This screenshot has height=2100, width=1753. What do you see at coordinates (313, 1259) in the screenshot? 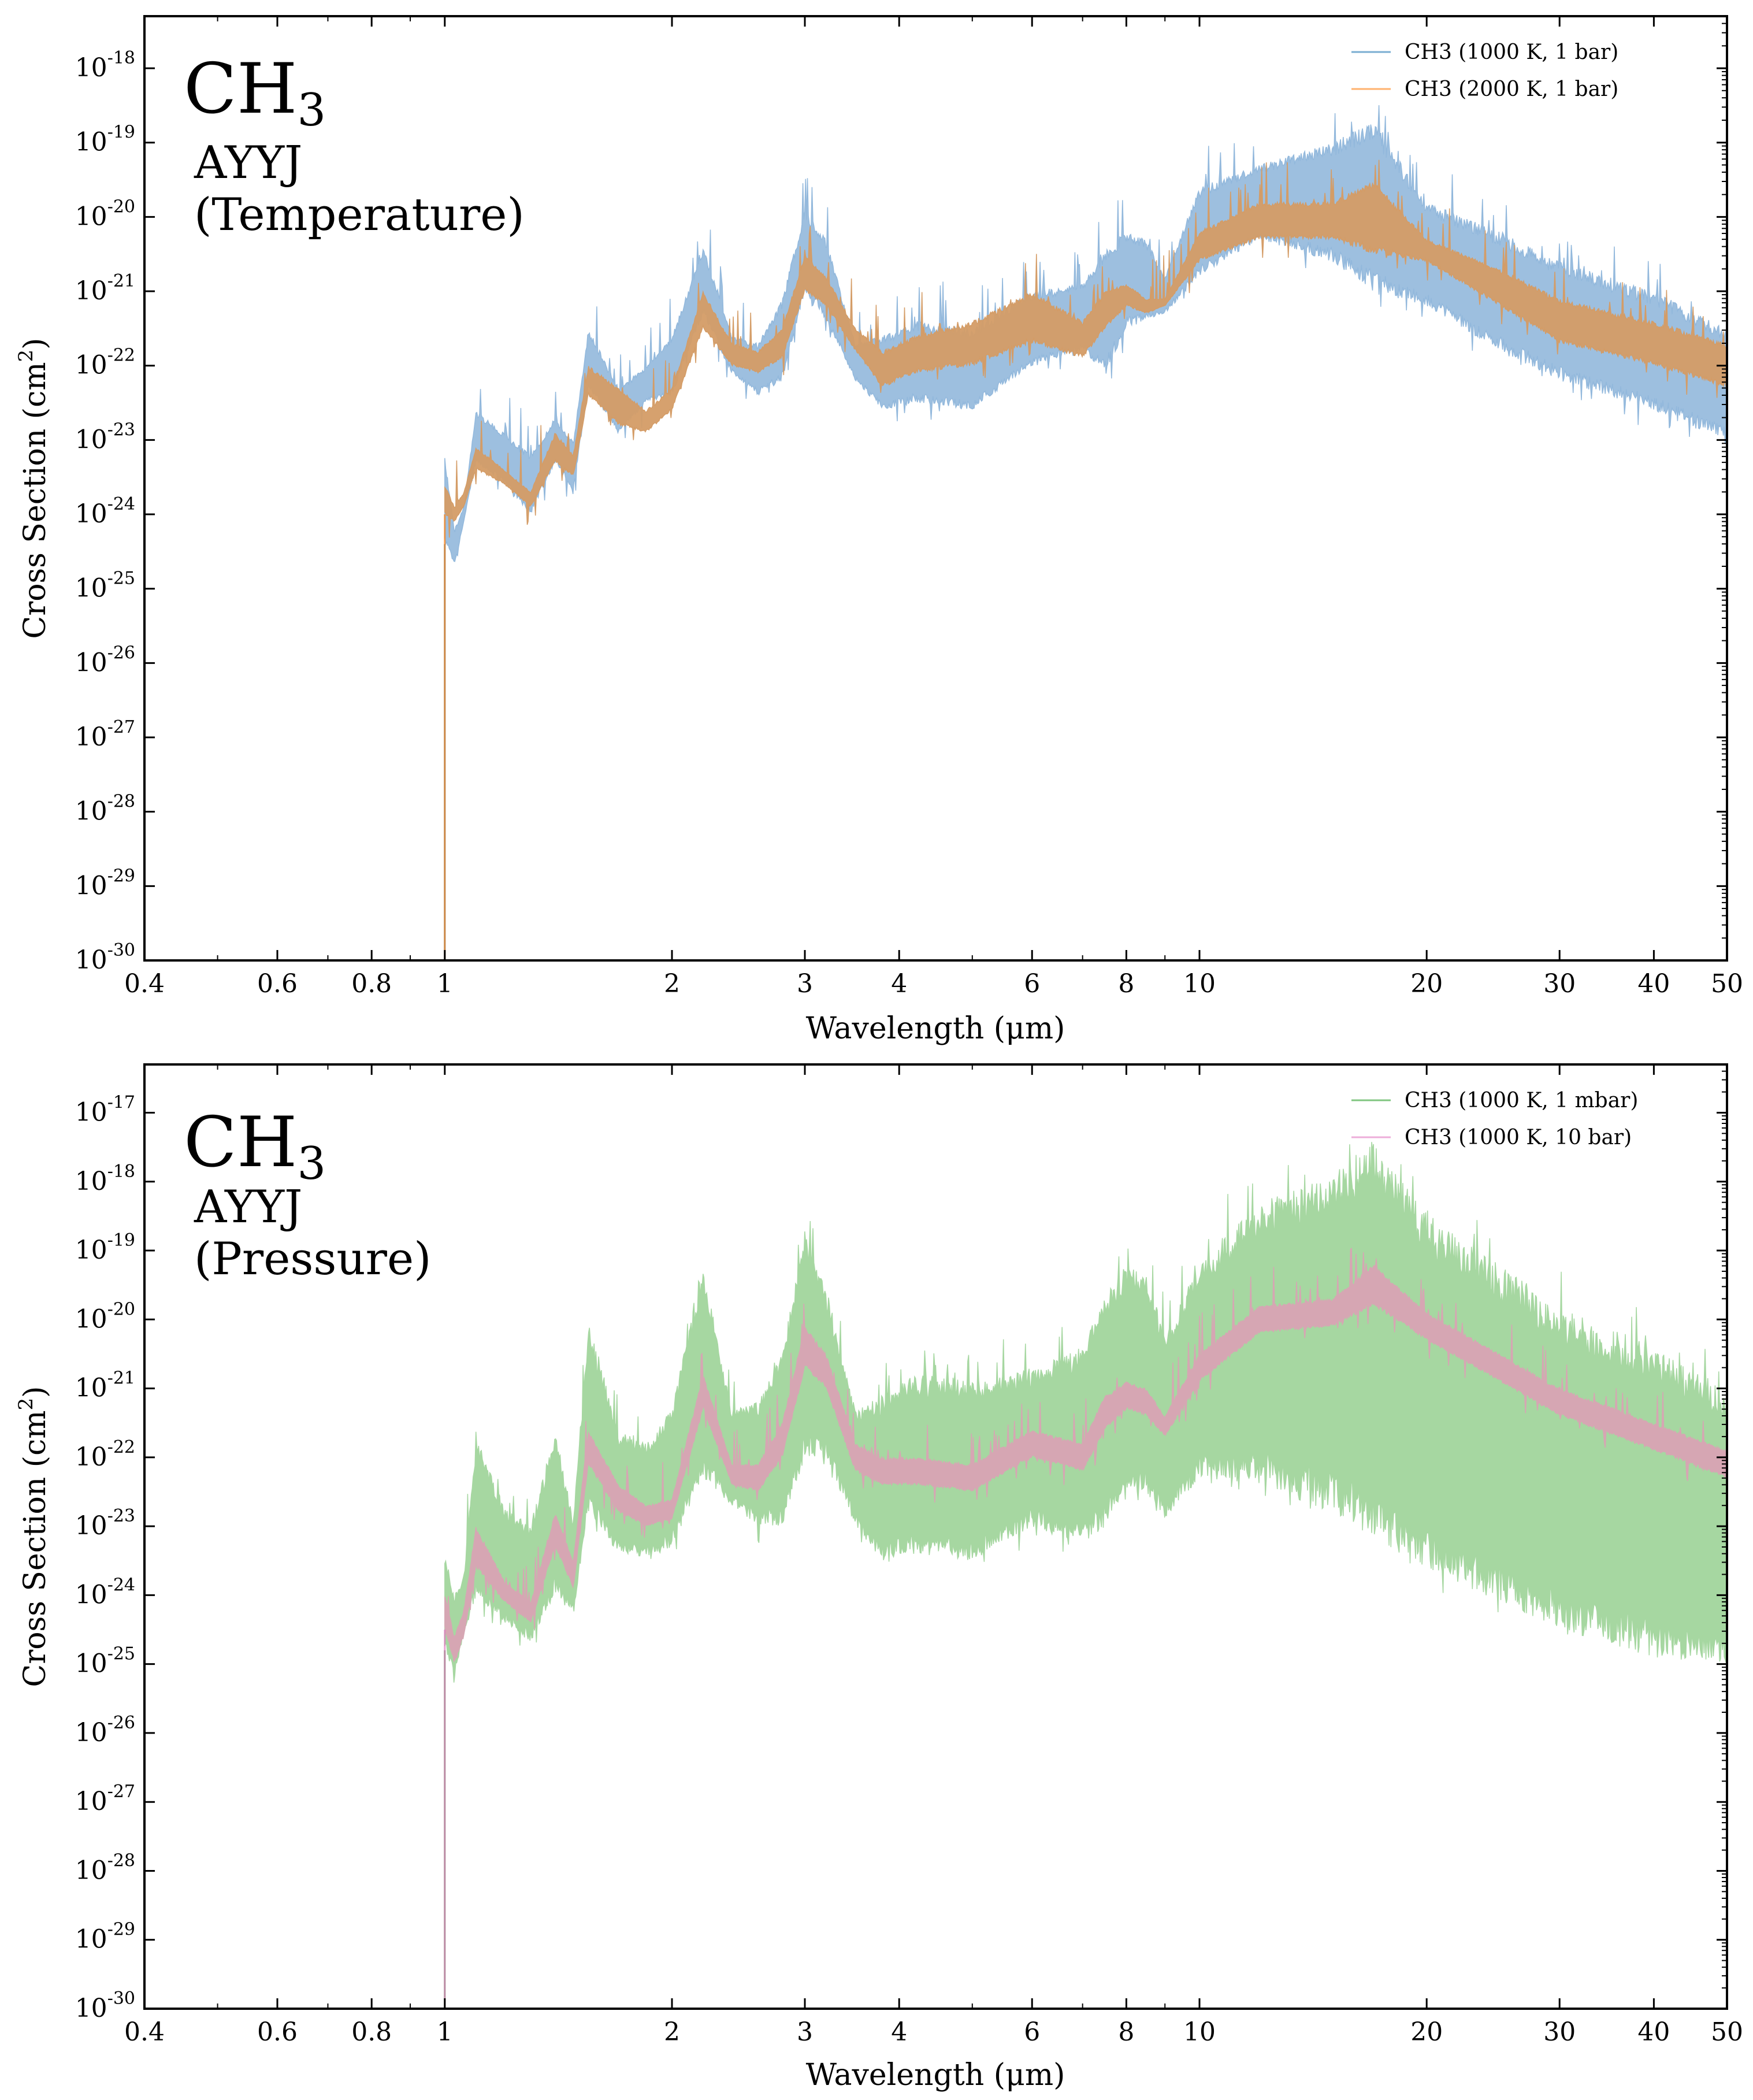
I see `panel-variant-label: (Pressure)` at bounding box center [313, 1259].